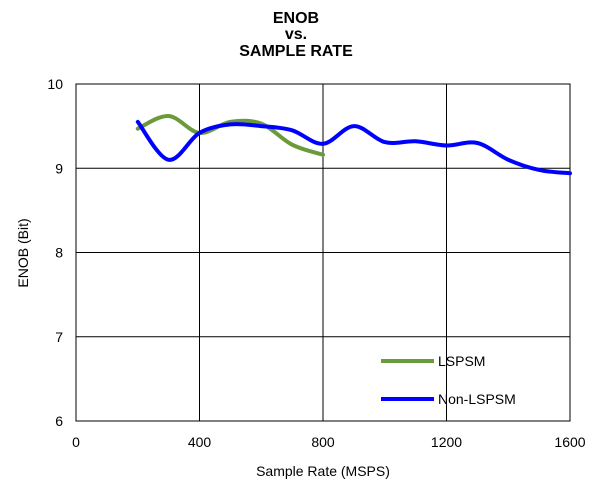  What do you see at coordinates (353, 147) in the screenshot?
I see `series-line-non-lspsm` at bounding box center [353, 147].